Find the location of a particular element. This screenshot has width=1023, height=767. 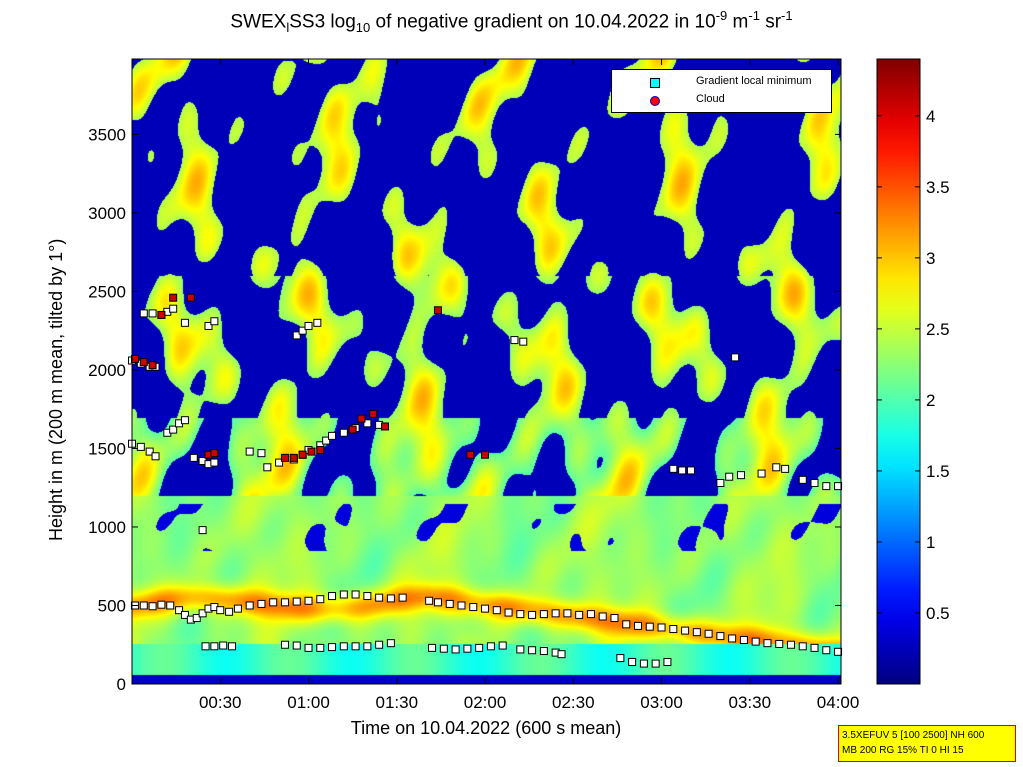

info-line-2: MB 200 RG 15% TI 0 HI 15 is located at coordinates (903, 750).